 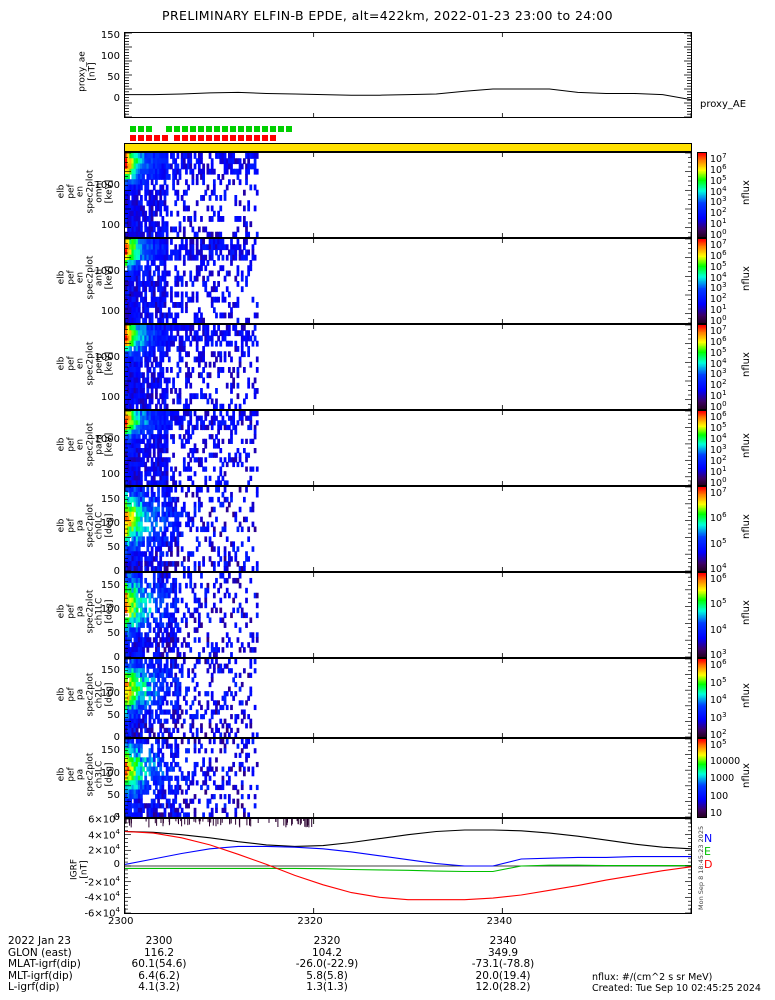 What do you see at coordinates (104, 834) in the screenshot?
I see `ytick-igrf-40000: 4×10⁴` at bounding box center [104, 834].